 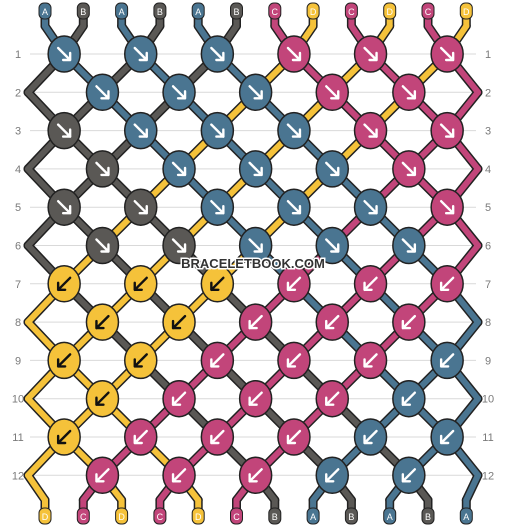 I want to click on row-number-left: 11, so click(x=17, y=438).